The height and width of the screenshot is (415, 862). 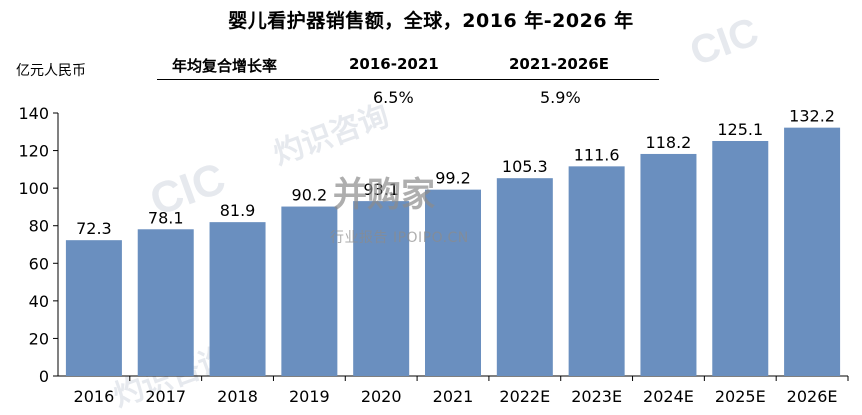 I want to click on cagr-row-label: 年均复合增长率, so click(x=225, y=66).